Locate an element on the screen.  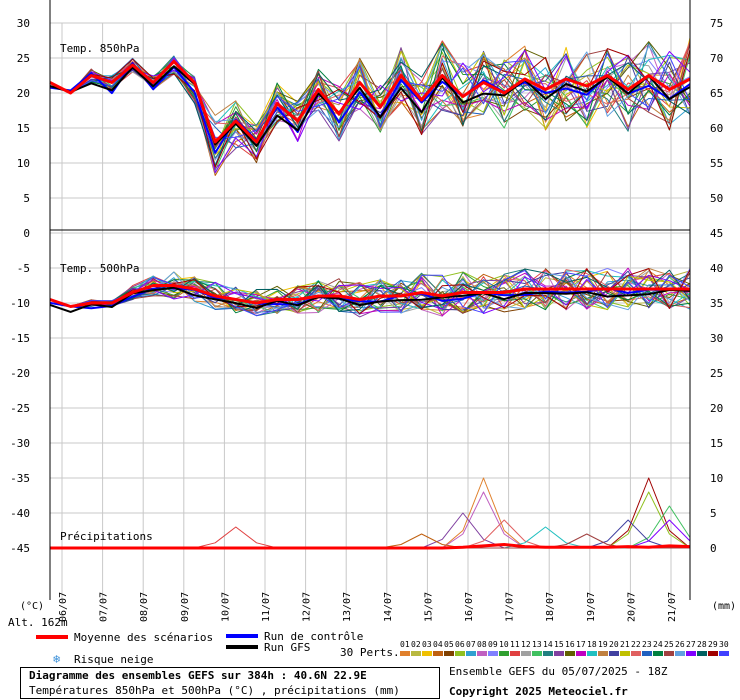
left-tick-label: 0 is located at coordinates (26, 233).